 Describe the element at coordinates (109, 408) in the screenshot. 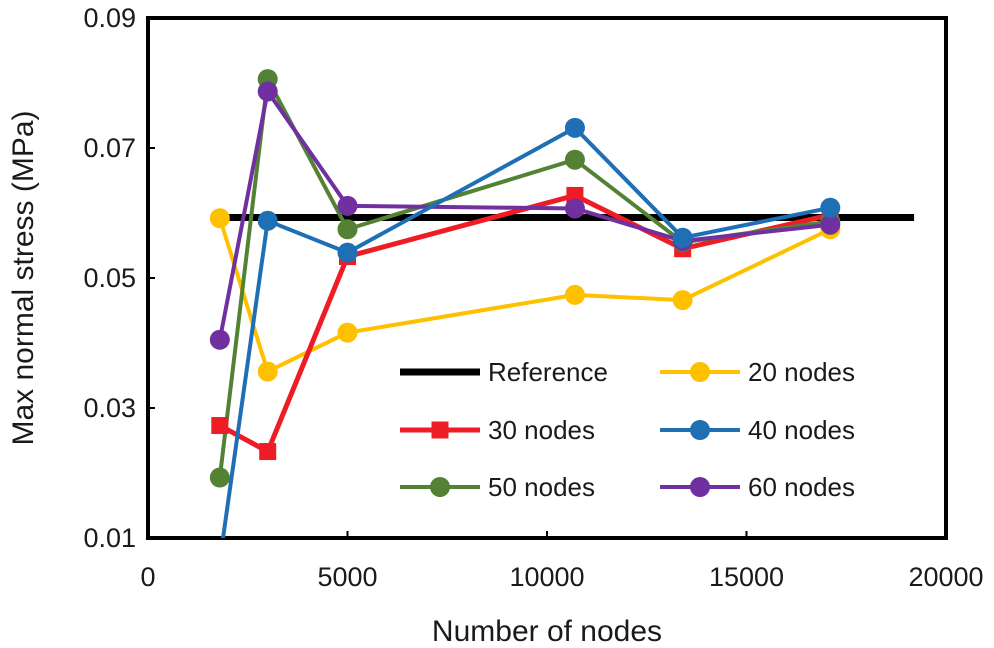

I see `y-tick-label: 0.03` at that location.